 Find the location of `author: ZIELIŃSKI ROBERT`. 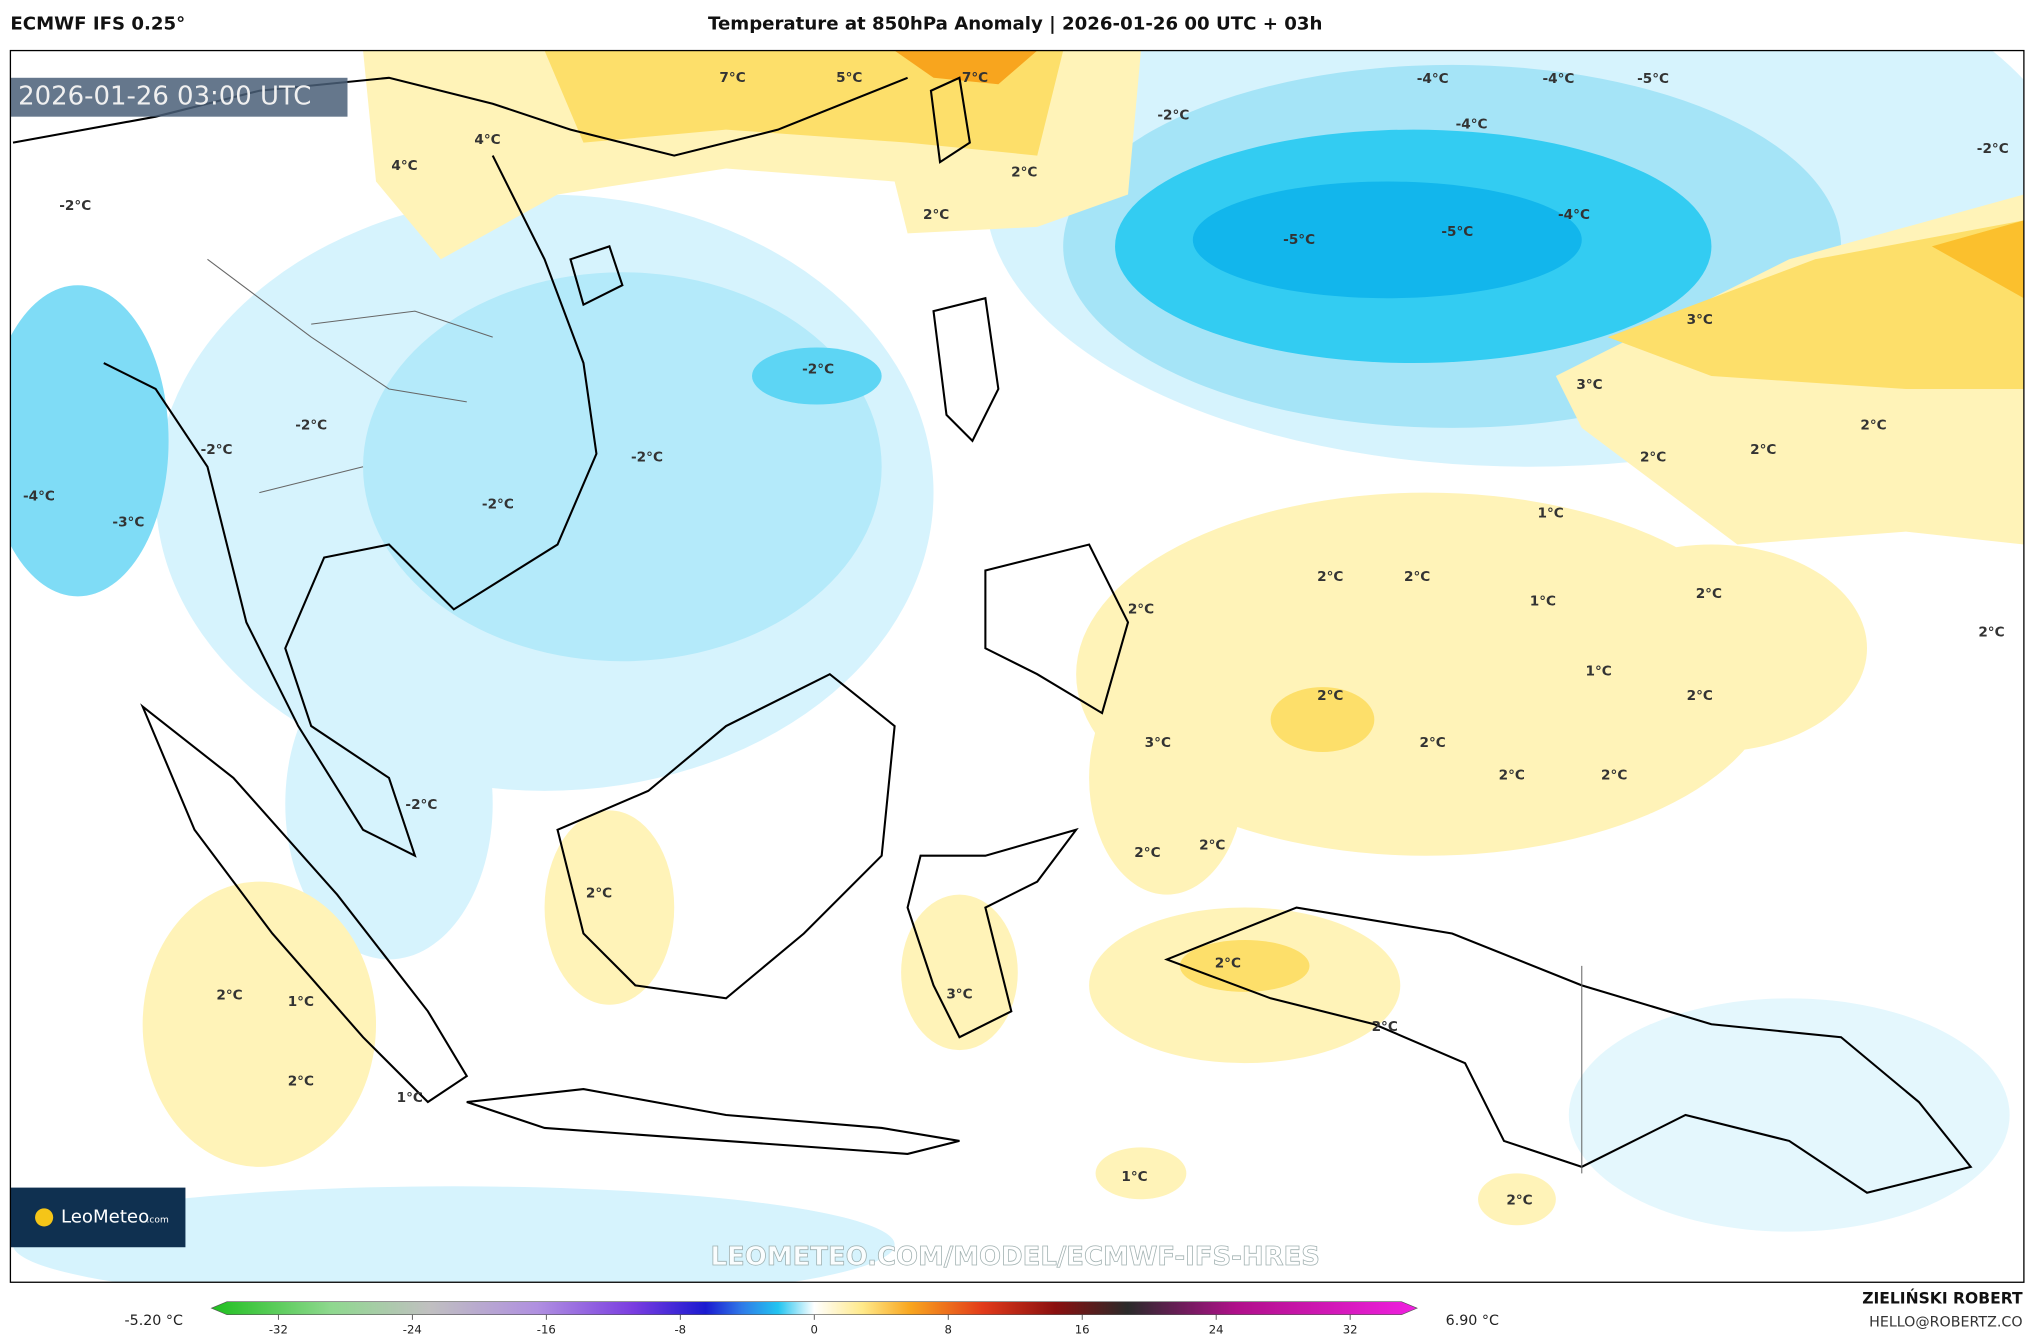

author: ZIELIŃSKI ROBERT is located at coordinates (1942, 1298).